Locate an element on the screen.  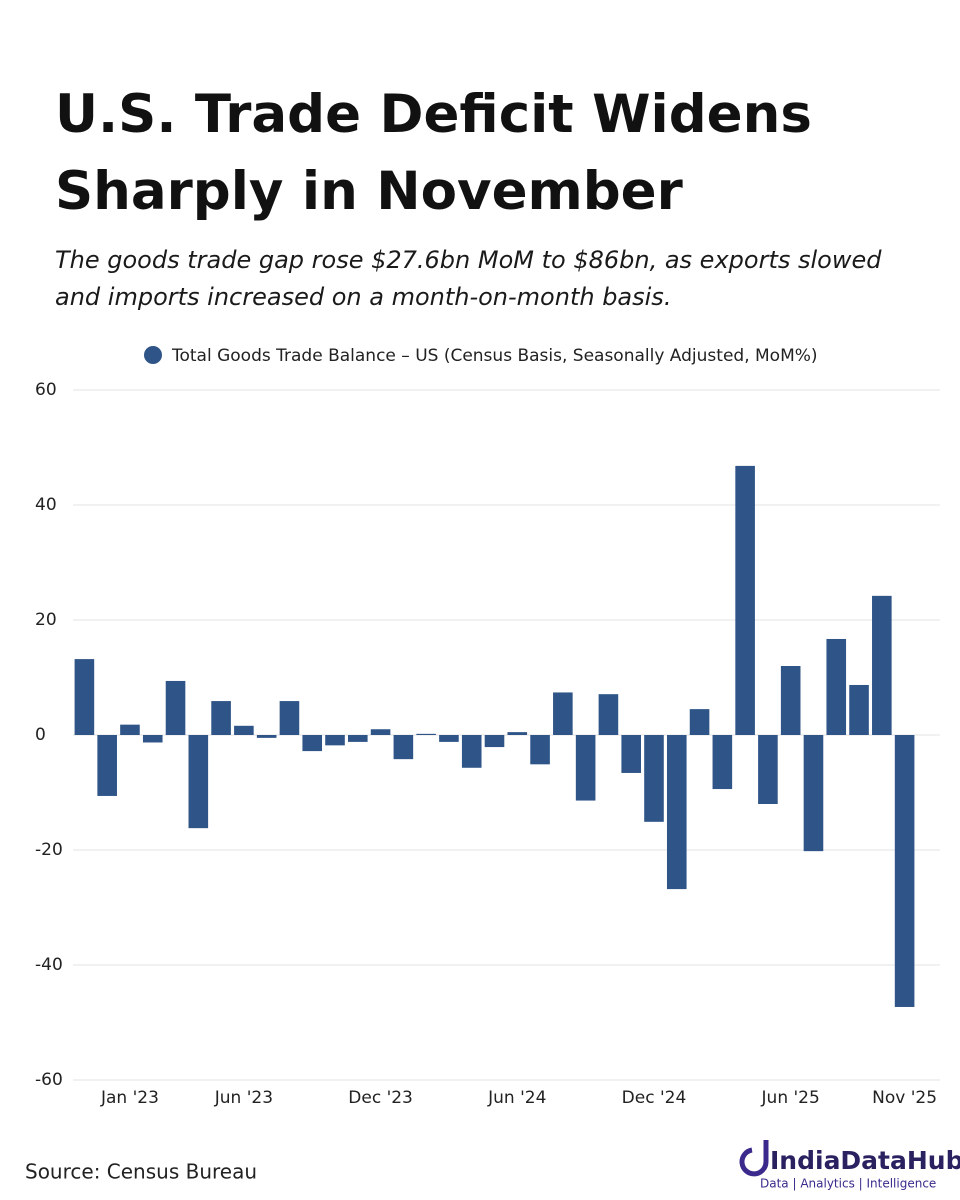
brand-name: IndiaDataHub is located at coordinates (865, 1160).